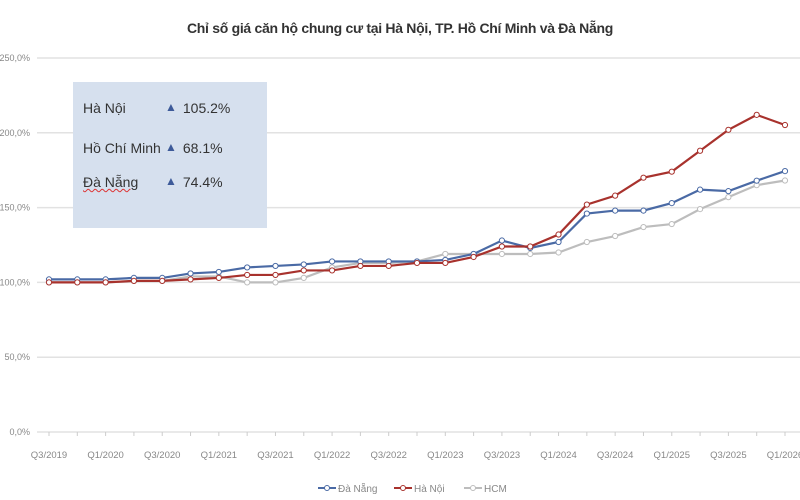 The height and width of the screenshot is (500, 800). Describe the element at coordinates (275, 455) in the screenshot. I see `x-tick-label: Q3/2021` at that location.